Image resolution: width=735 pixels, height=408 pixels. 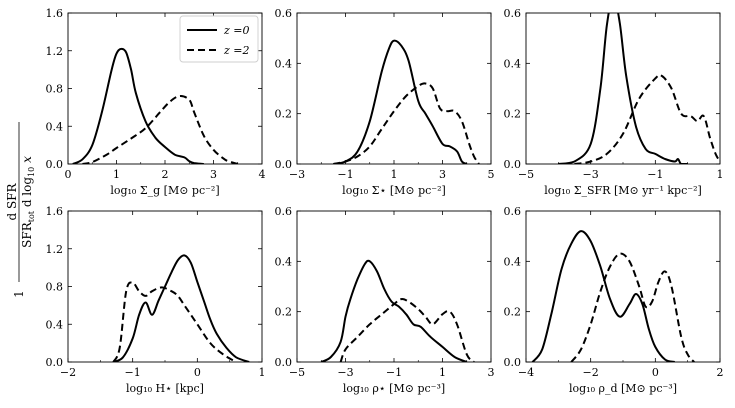 What do you see at coordinates (27, 234) in the screenshot?
I see `ylabel-den-sfr: SFR` at bounding box center [27, 234].